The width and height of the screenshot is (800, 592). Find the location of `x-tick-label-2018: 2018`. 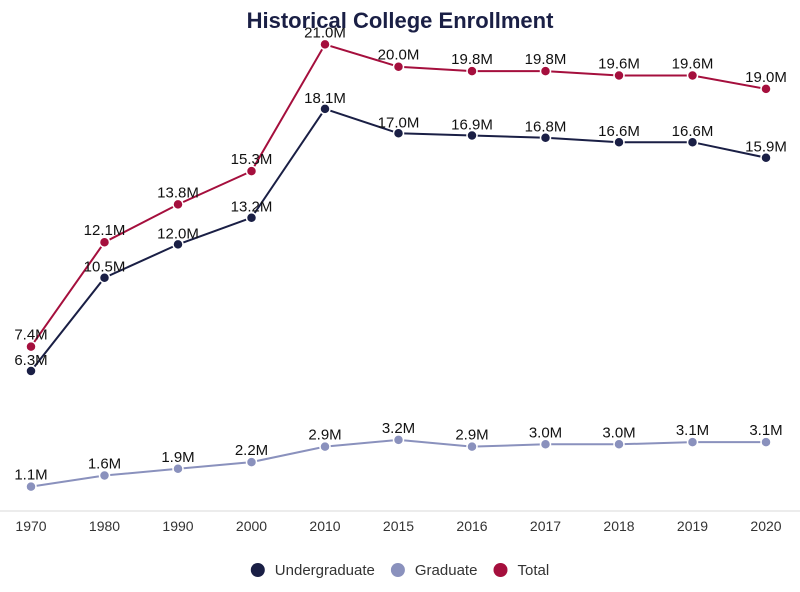

x-tick-label-2018: 2018 is located at coordinates (618, 526).